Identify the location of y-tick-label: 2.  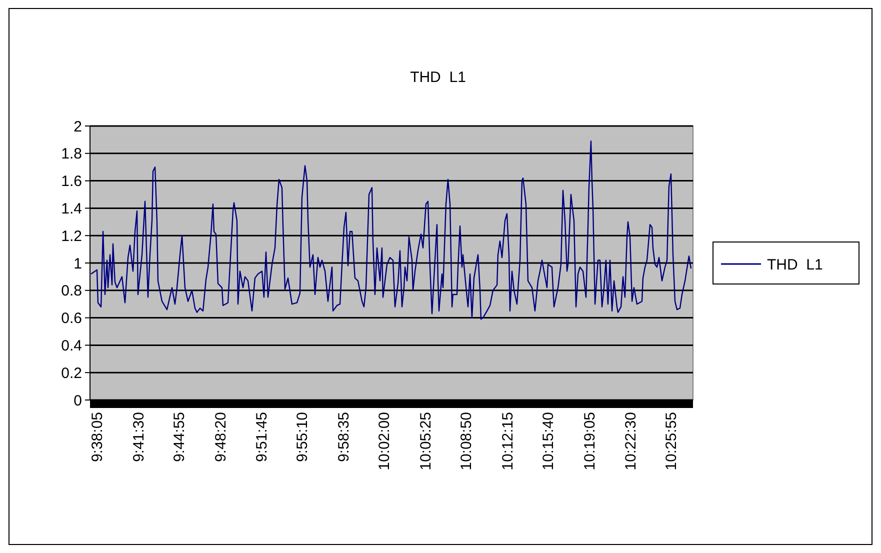
(78, 127).